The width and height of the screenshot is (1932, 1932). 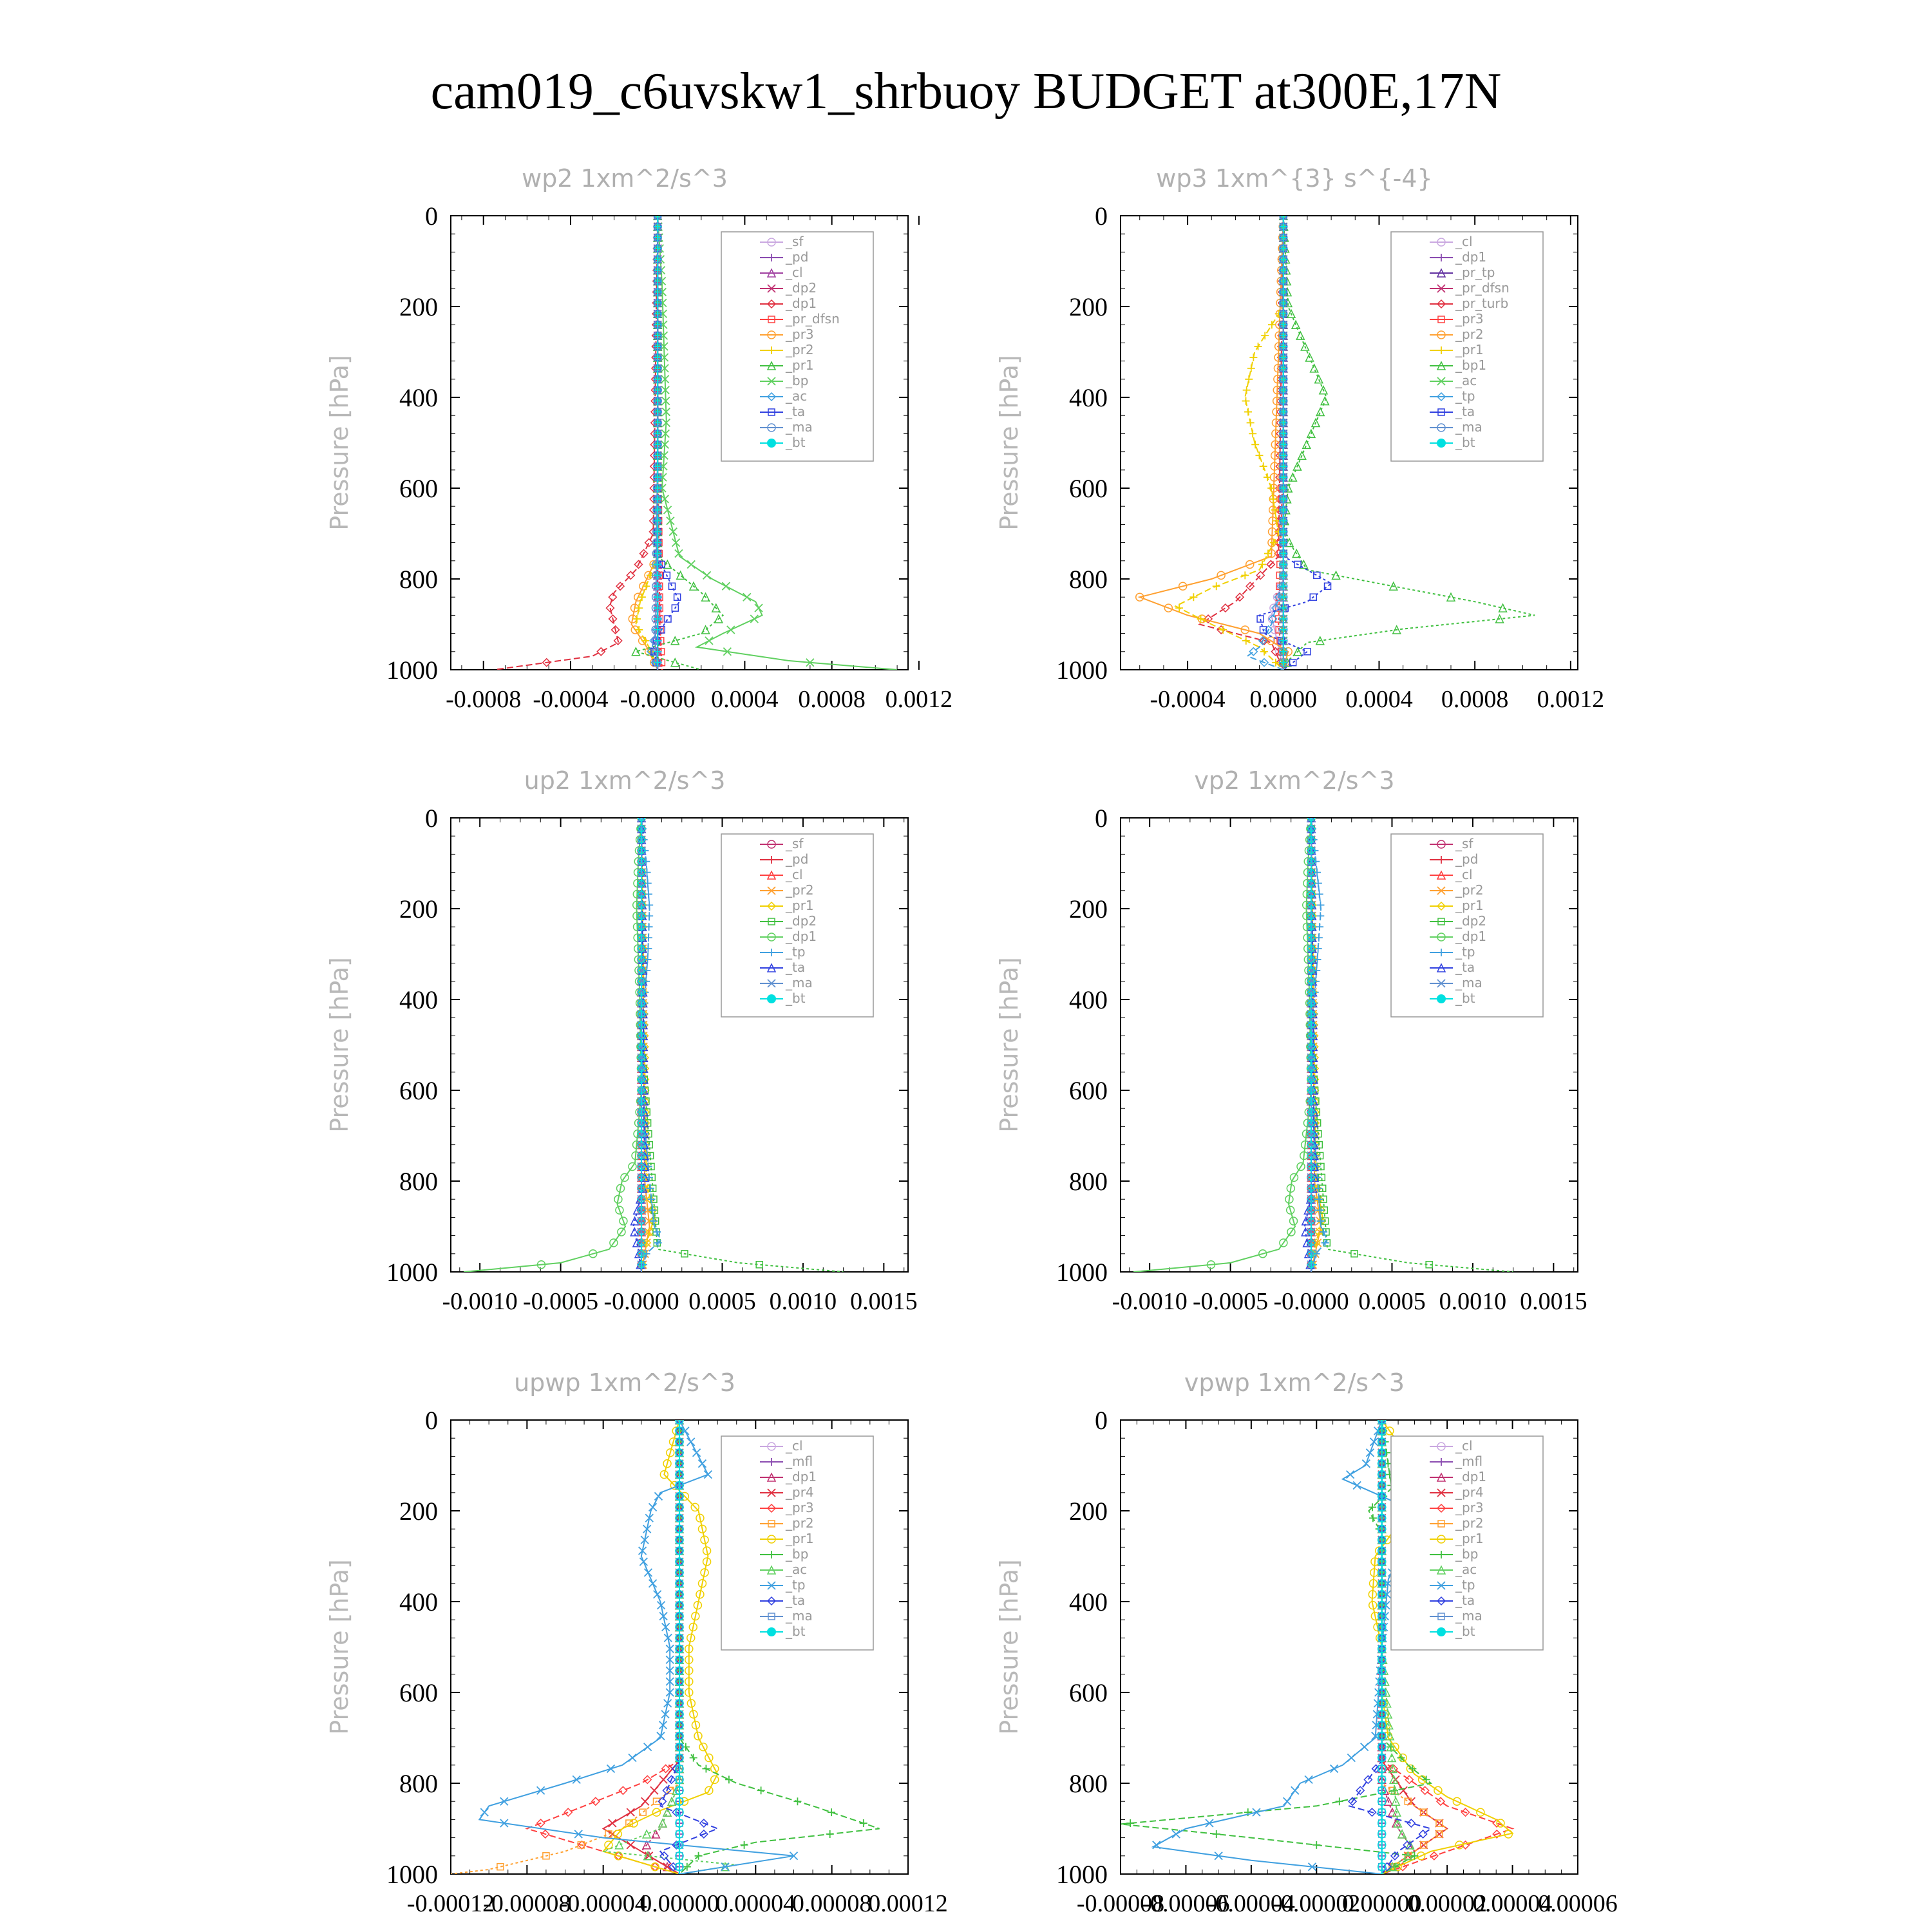 I want to click on legend-label: _ma, so click(x=1469, y=982).